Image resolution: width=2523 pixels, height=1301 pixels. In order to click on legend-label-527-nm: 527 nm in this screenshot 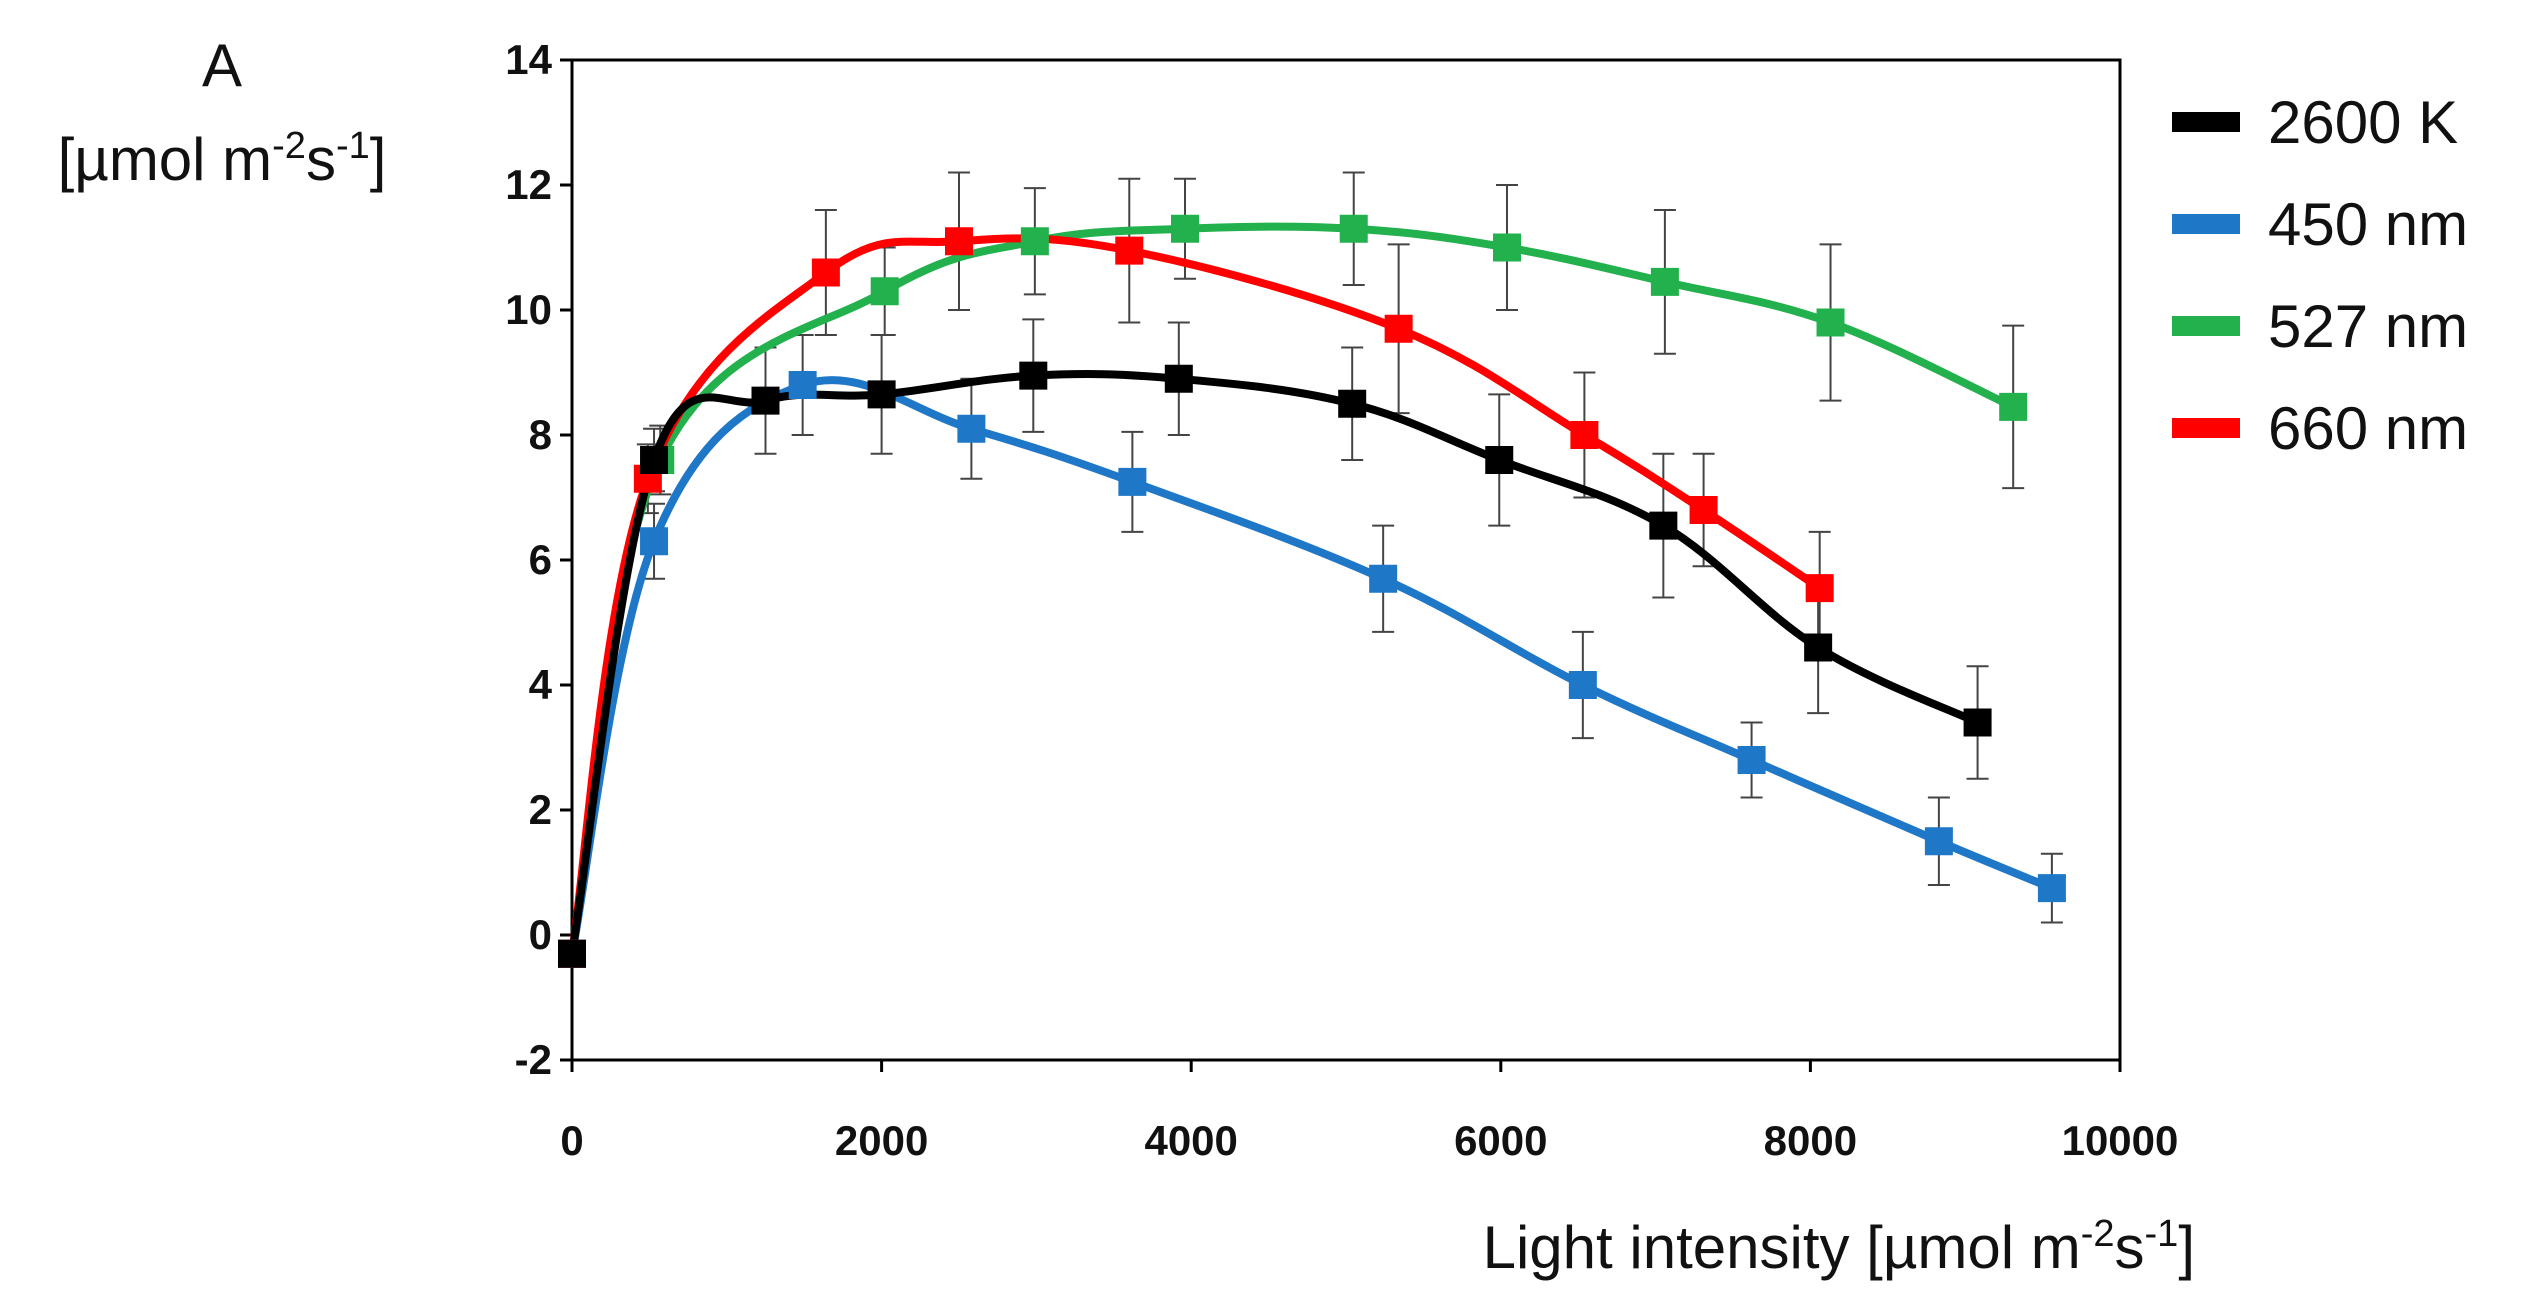, I will do `click(2368, 326)`.